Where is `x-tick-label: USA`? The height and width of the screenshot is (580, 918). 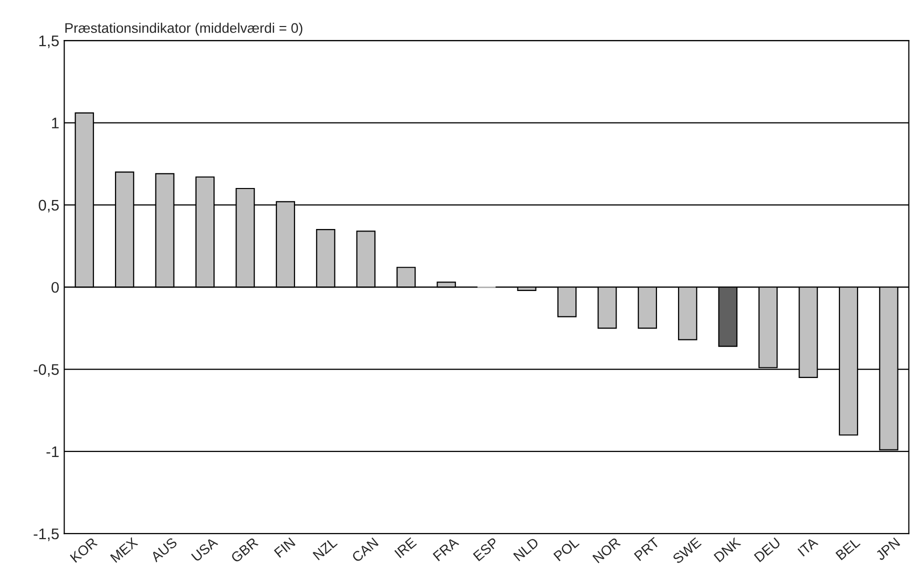 x-tick-label: USA is located at coordinates (204, 549).